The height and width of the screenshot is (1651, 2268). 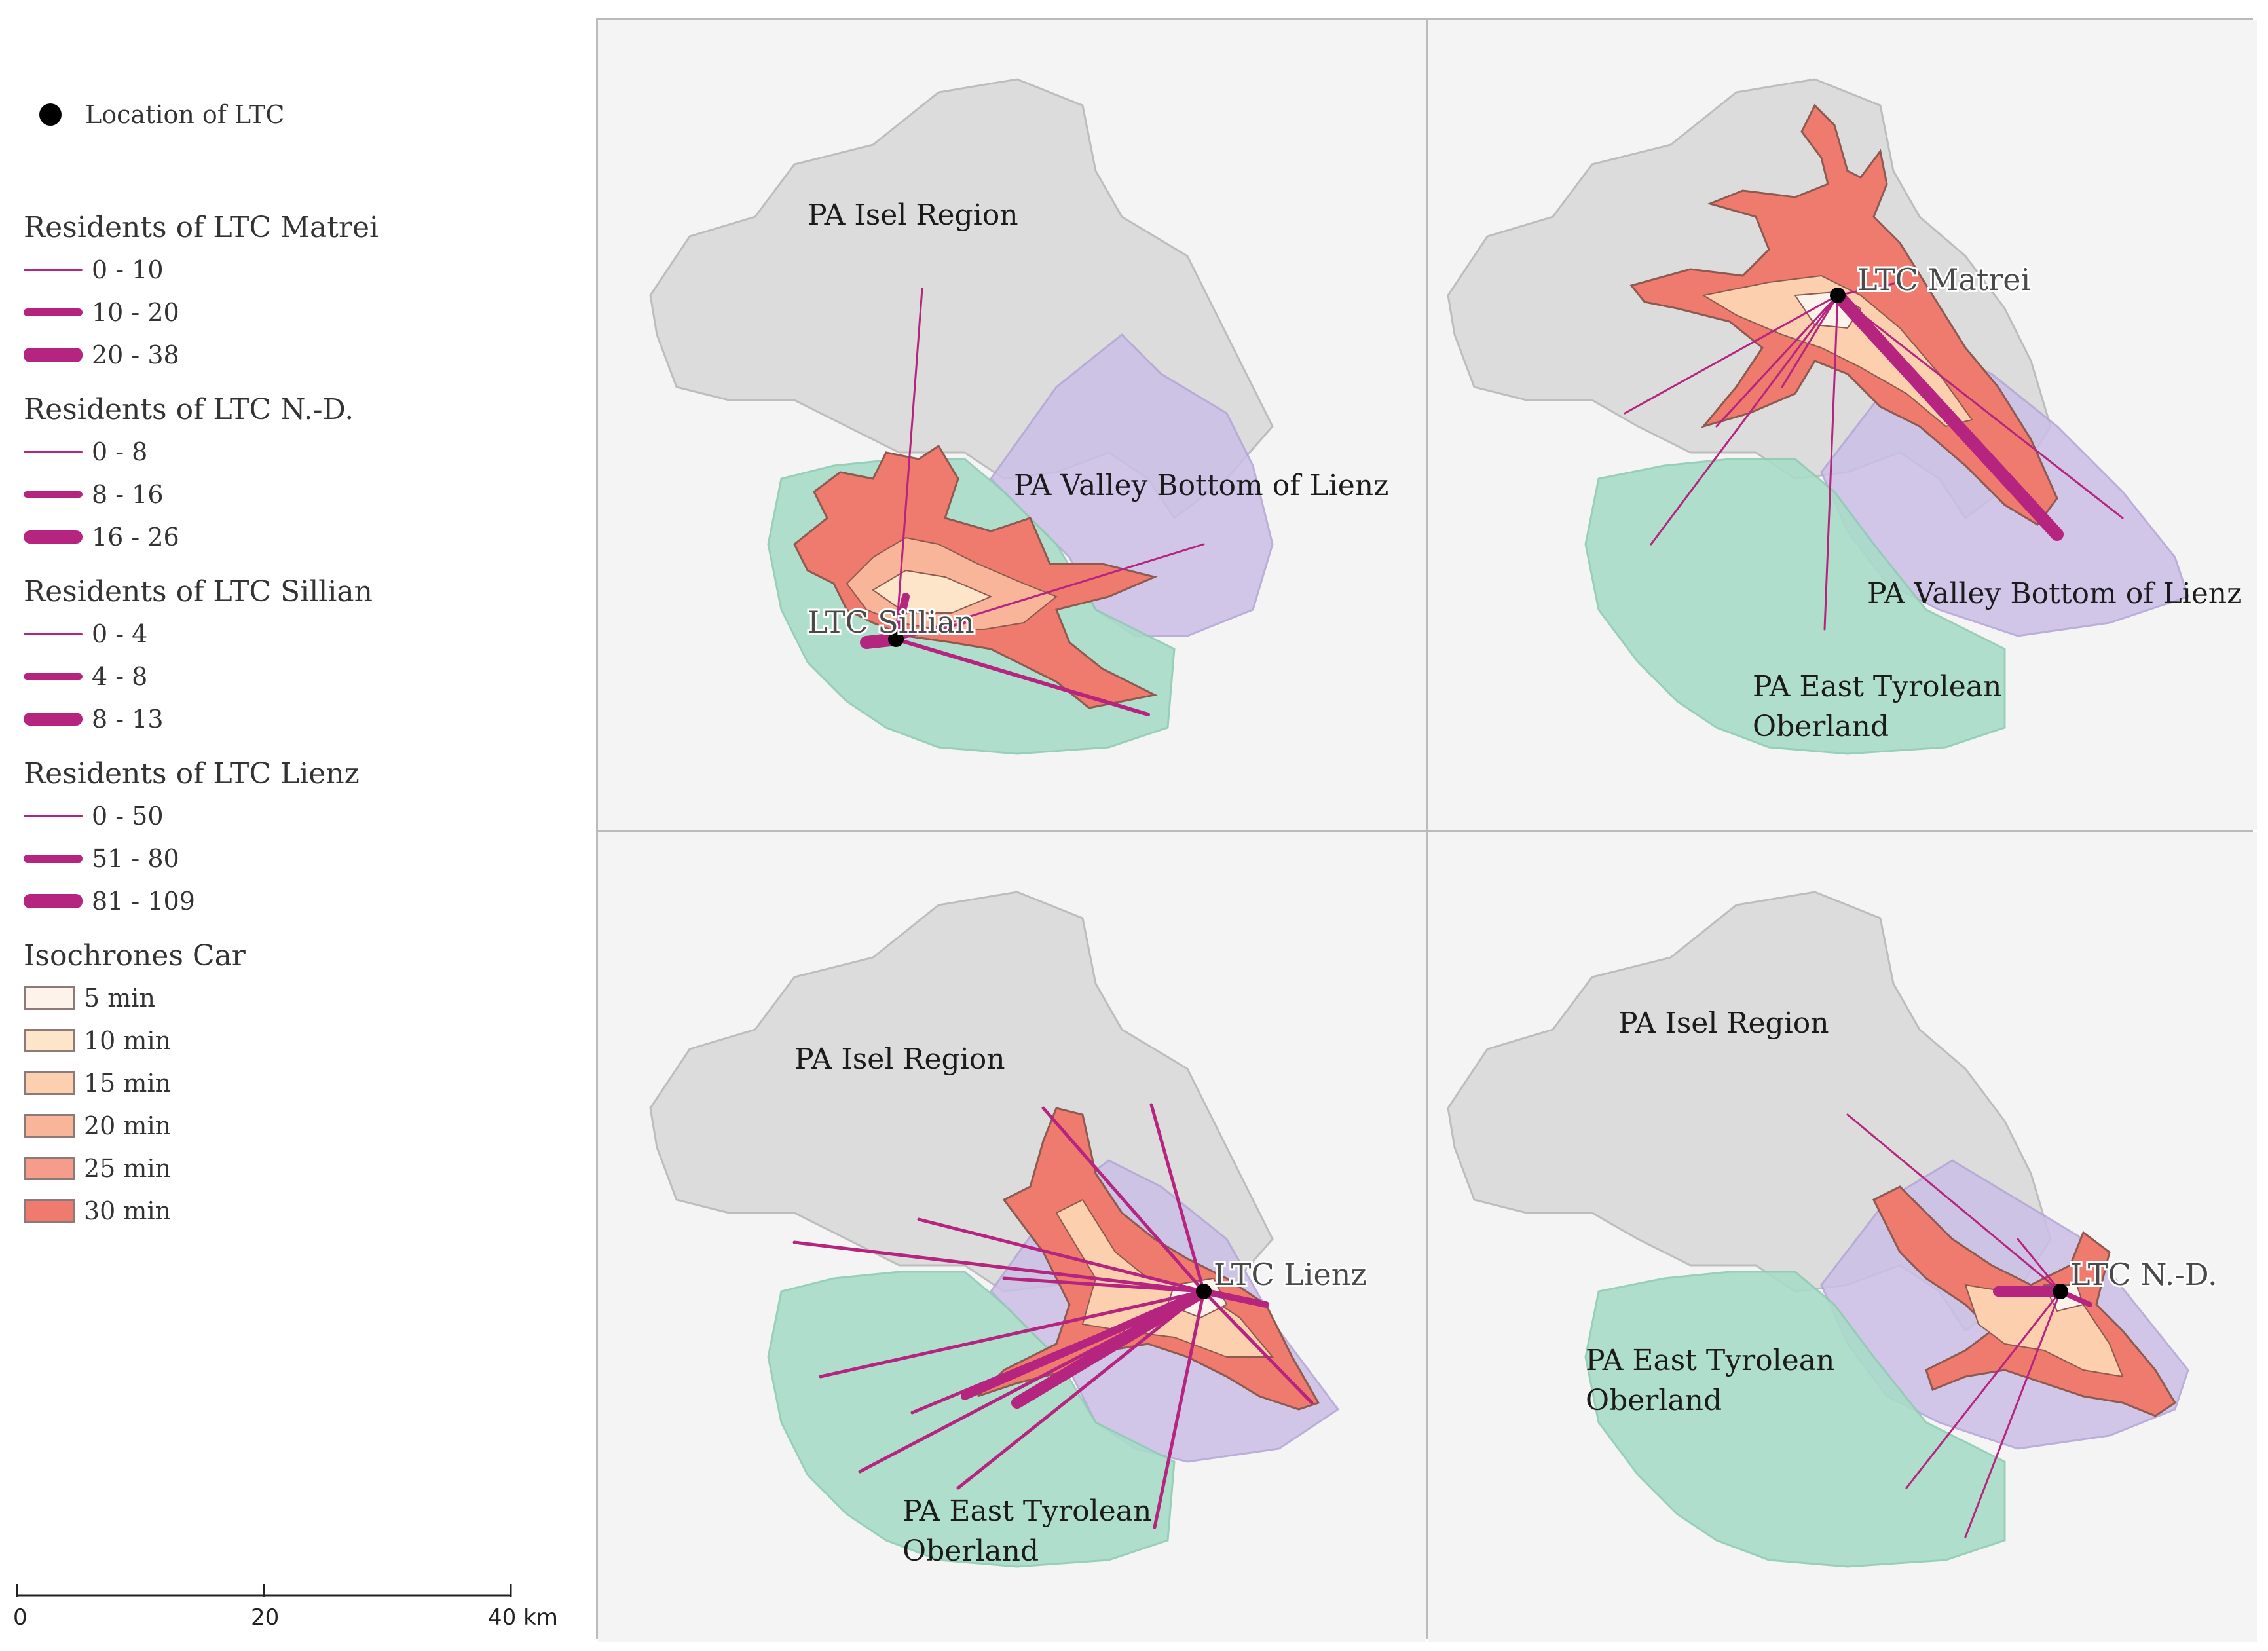 I want to click on isochrone-row: 30 min, so click(x=97, y=1211).